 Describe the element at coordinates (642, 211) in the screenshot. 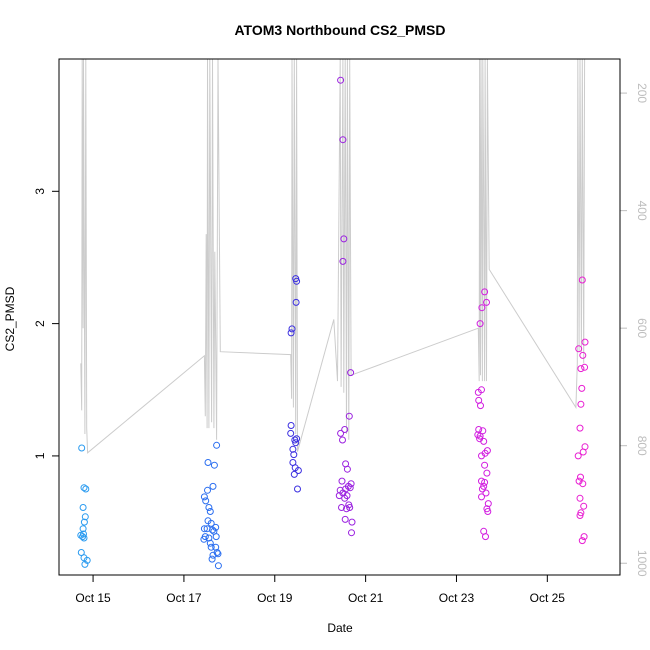

I see `right-tick-label: 400` at that location.